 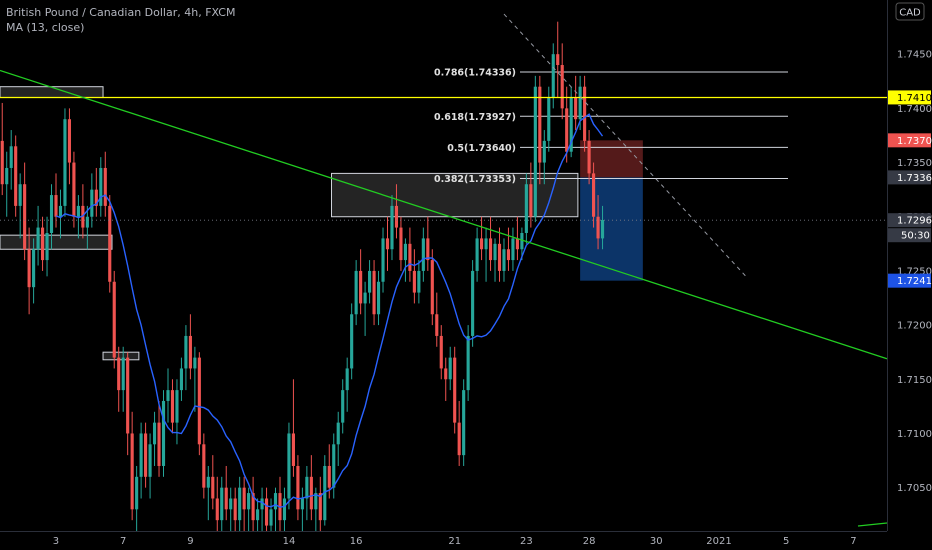 What do you see at coordinates (289, 541) in the screenshot?
I see `time-tick-label: 14` at bounding box center [289, 541].